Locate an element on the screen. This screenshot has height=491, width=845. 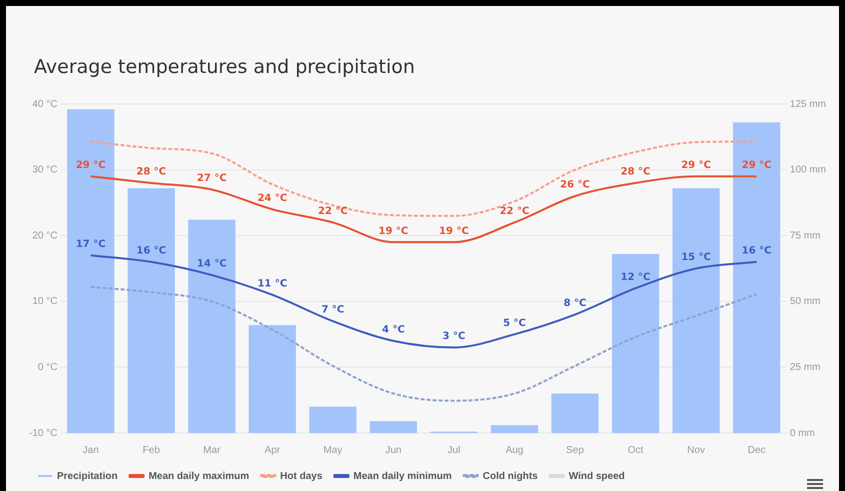
legend-label: Precipitation is located at coordinates (87, 476).